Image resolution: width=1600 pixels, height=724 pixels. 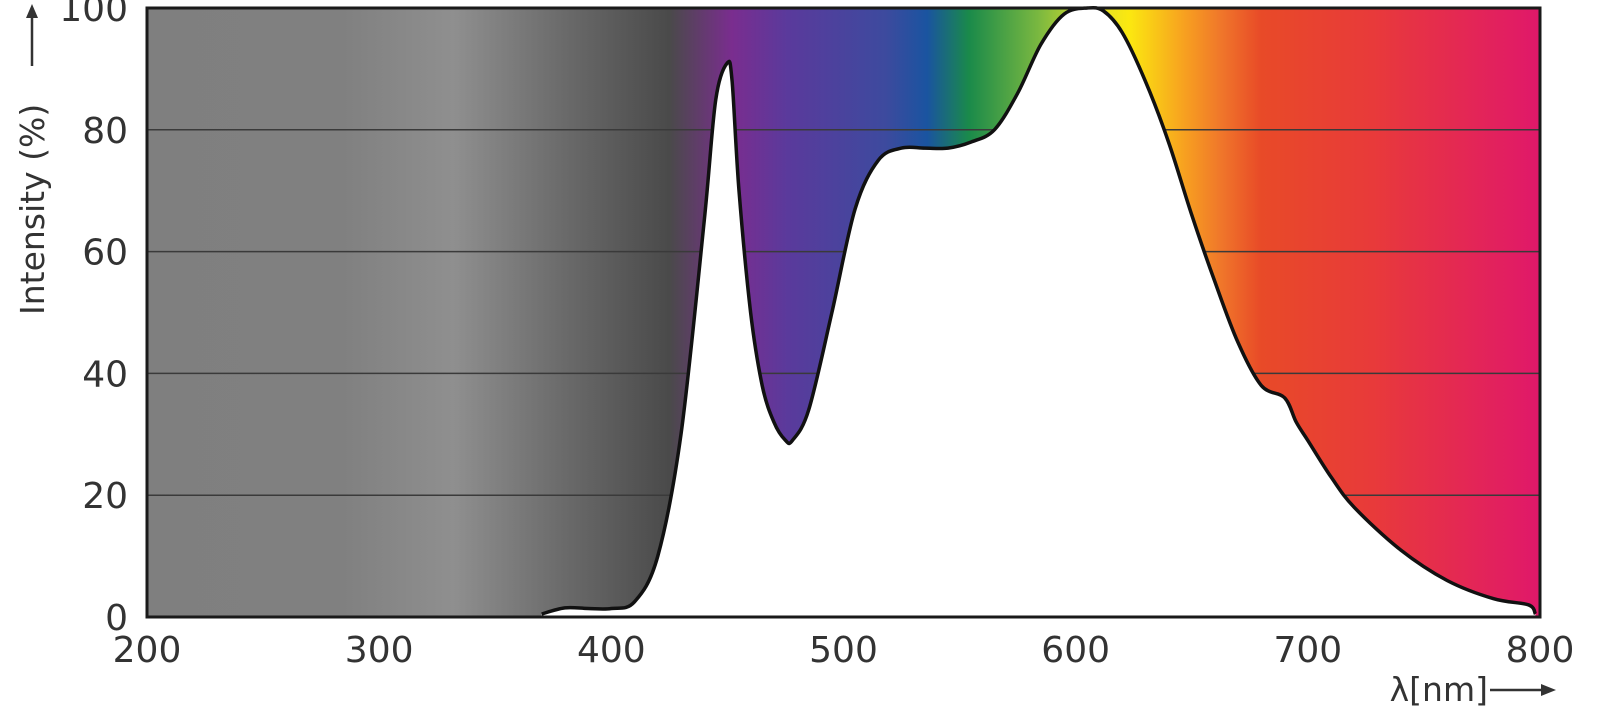 I want to click on y-tick-label: 0, so click(x=116, y=618).